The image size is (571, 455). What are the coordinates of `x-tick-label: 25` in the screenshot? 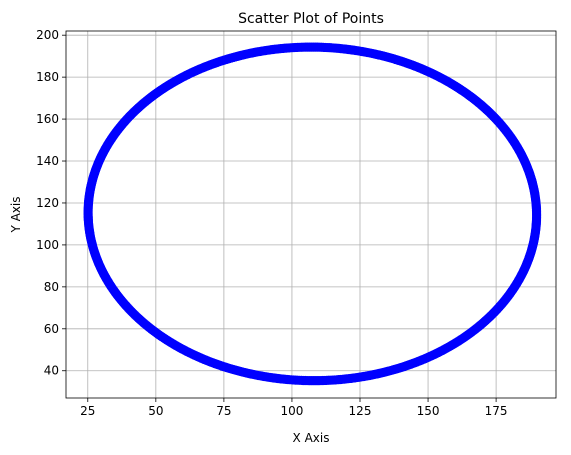 It's located at (87, 411).